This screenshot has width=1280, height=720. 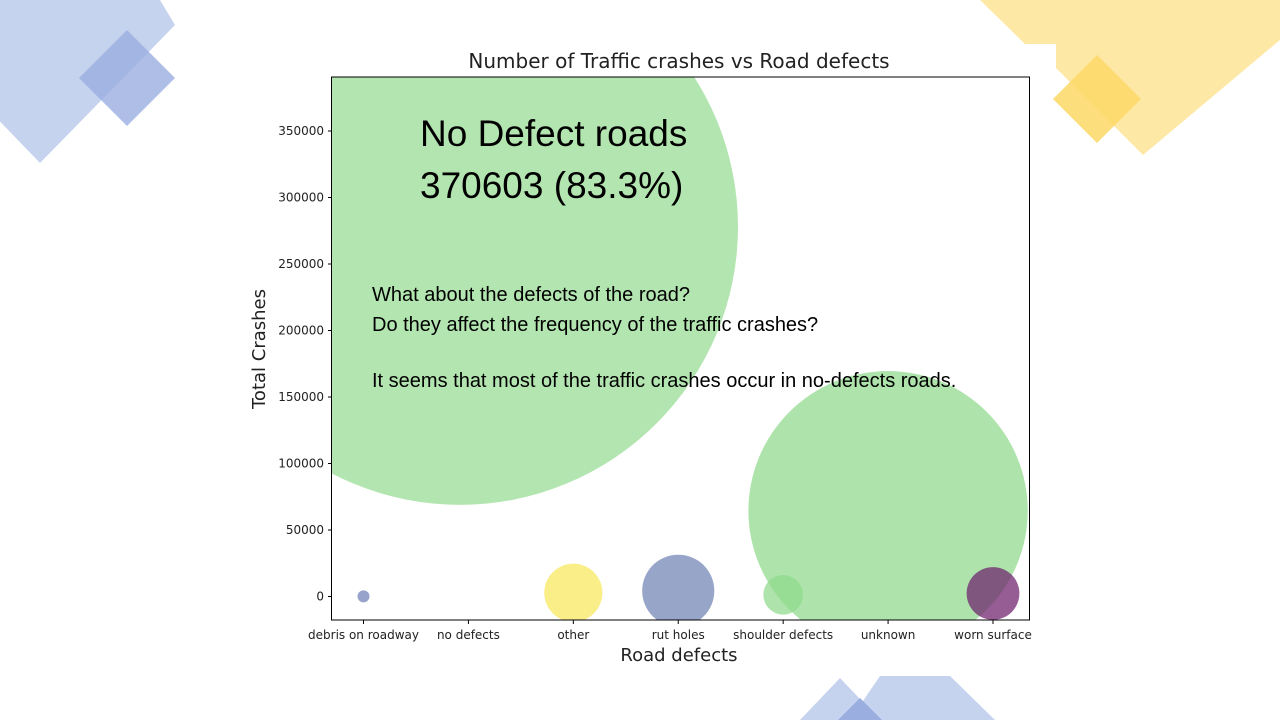 What do you see at coordinates (993, 593) in the screenshot?
I see `bubble-worn-surface` at bounding box center [993, 593].